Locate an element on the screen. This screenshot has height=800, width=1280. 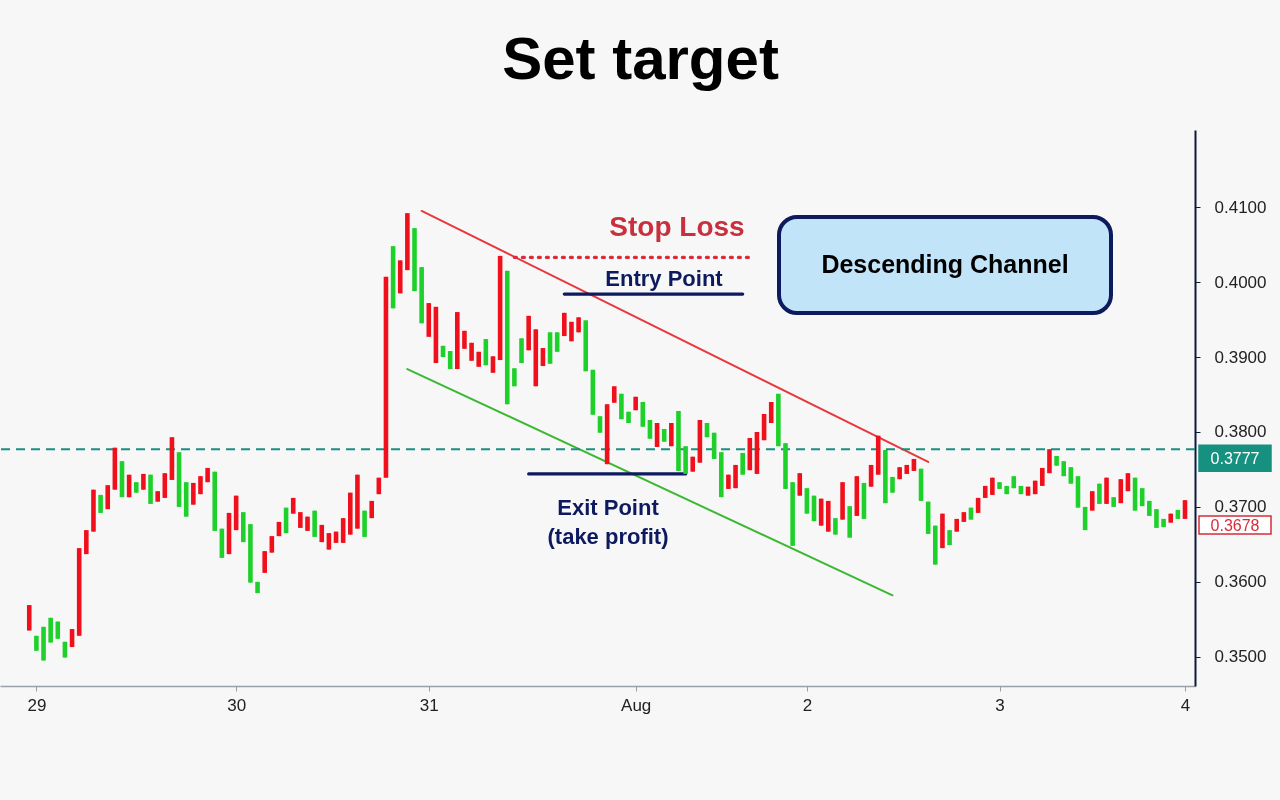
y-tick-label: 0.3800 is located at coordinates (1240, 432).